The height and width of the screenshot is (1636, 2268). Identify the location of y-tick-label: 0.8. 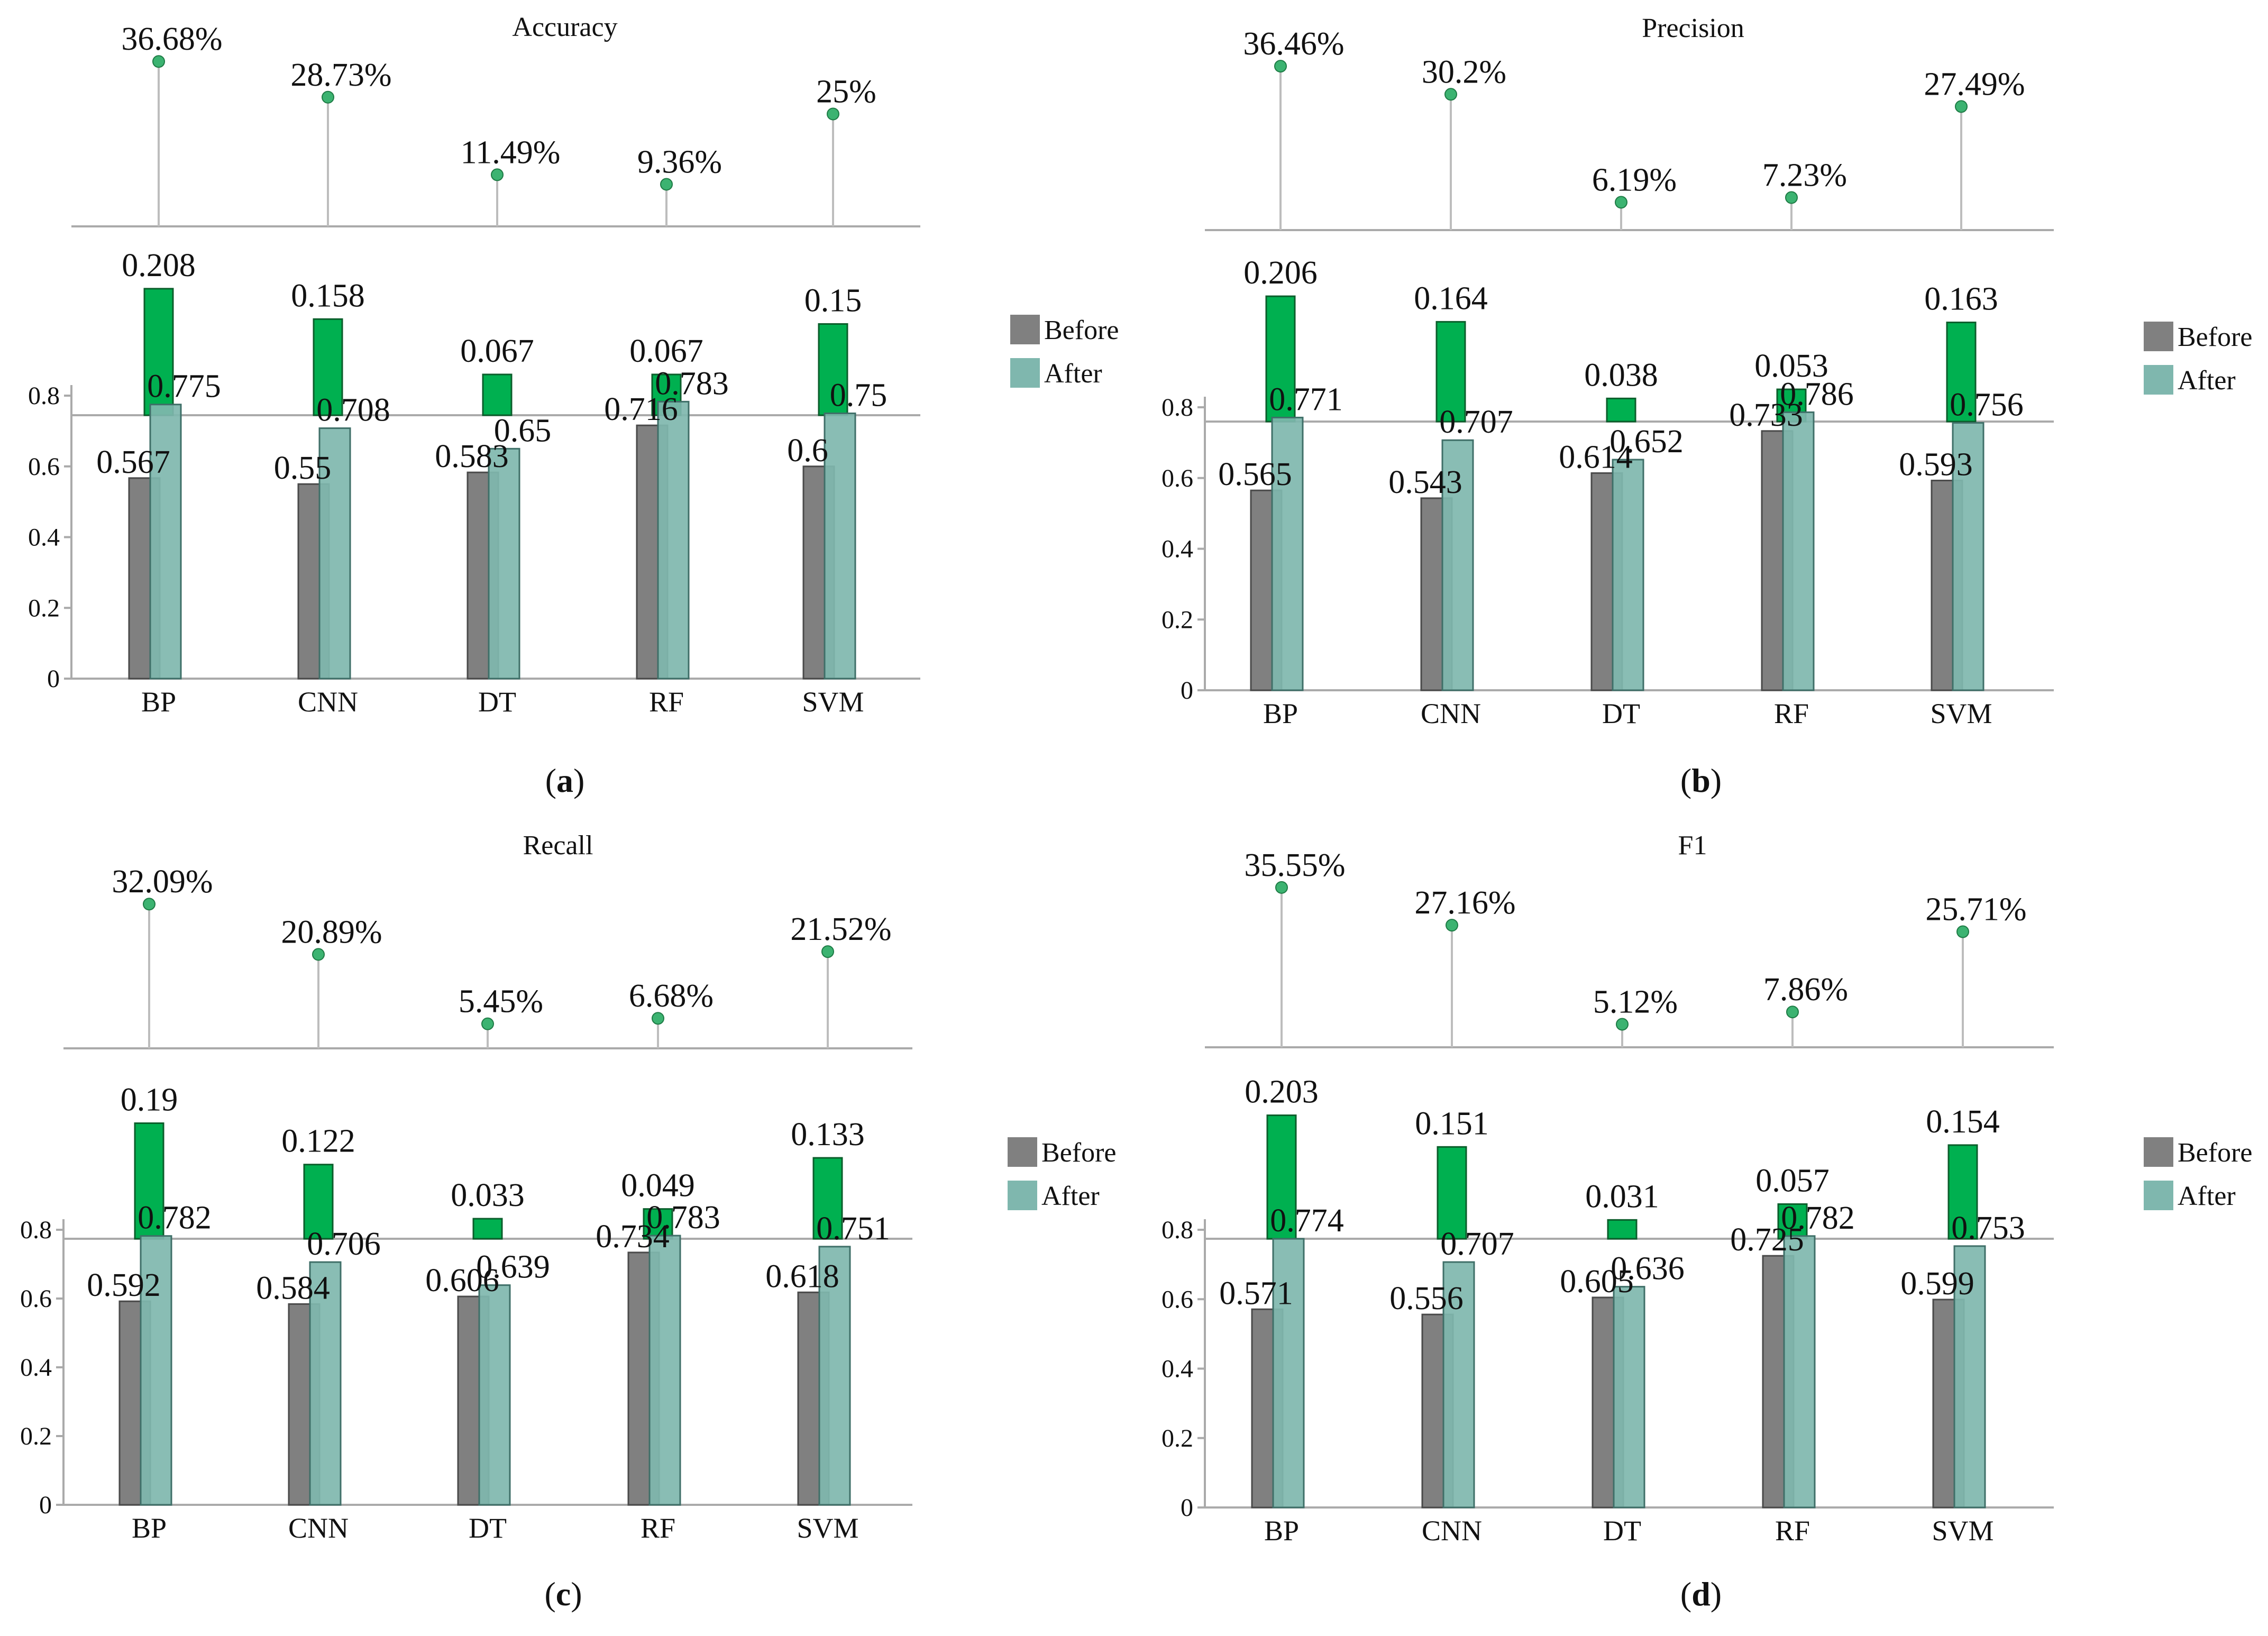
(1177, 1230).